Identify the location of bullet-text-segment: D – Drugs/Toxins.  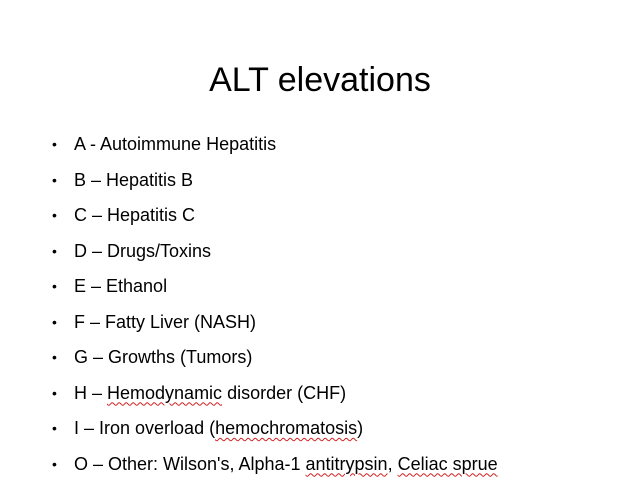
(142, 251).